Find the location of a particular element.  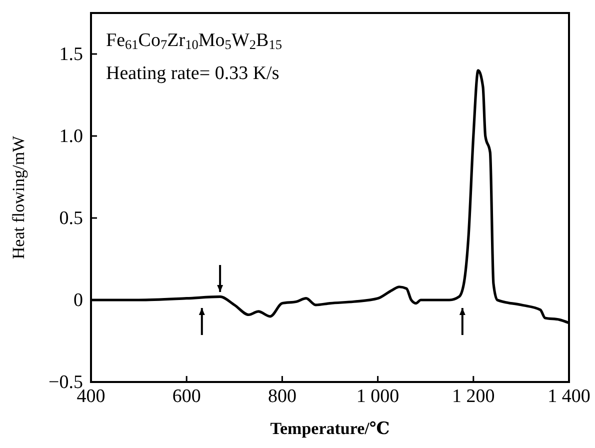

y-axis-title: Heat flowing/mW is located at coordinates (18, 197).